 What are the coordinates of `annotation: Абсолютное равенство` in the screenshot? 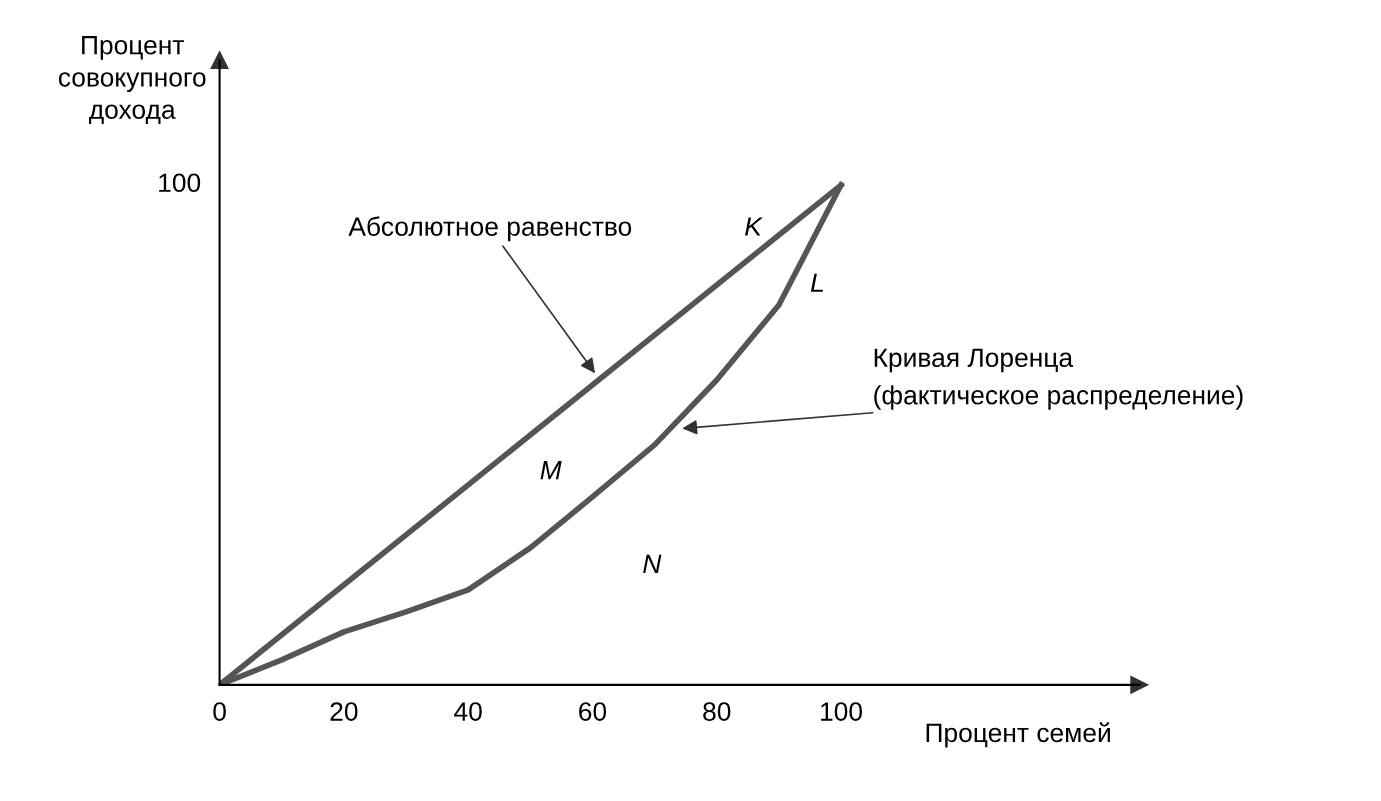 It's located at (490, 229).